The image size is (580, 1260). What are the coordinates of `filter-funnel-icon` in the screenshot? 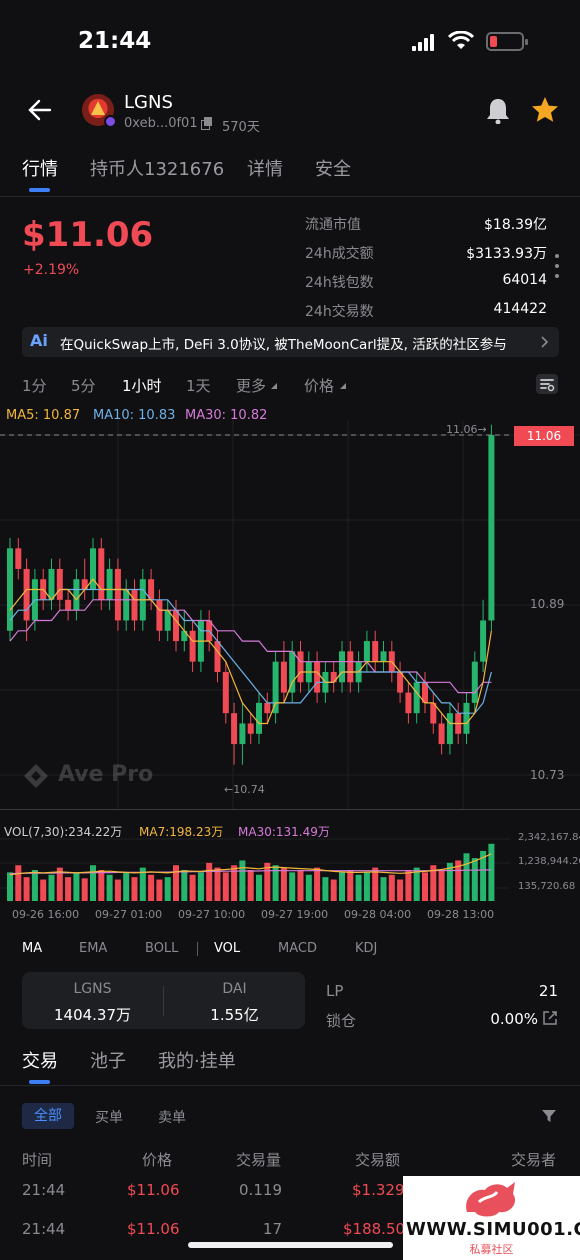 It's located at (549, 1116).